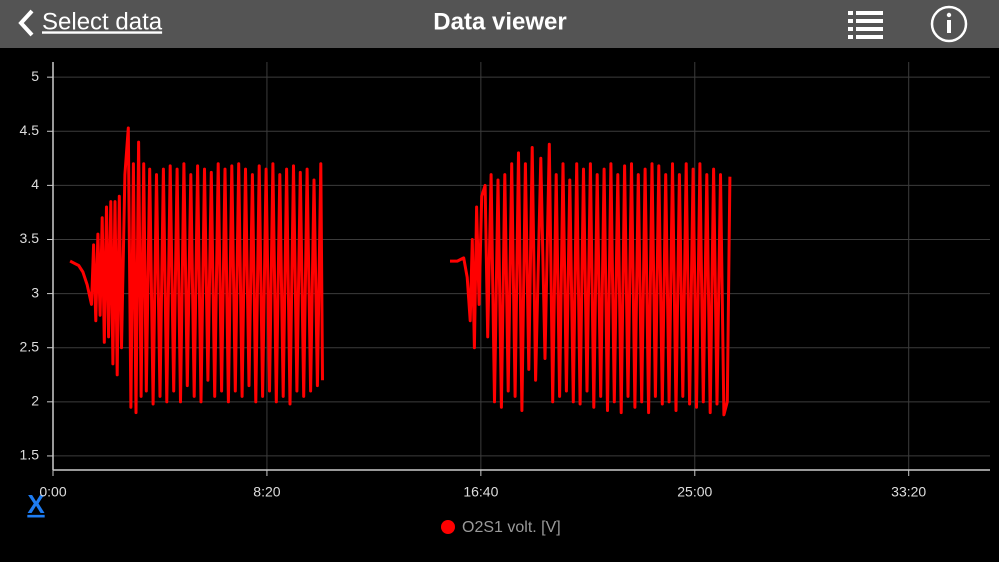  What do you see at coordinates (694, 492) in the screenshot?
I see `x-tick-label: 25:00` at bounding box center [694, 492].